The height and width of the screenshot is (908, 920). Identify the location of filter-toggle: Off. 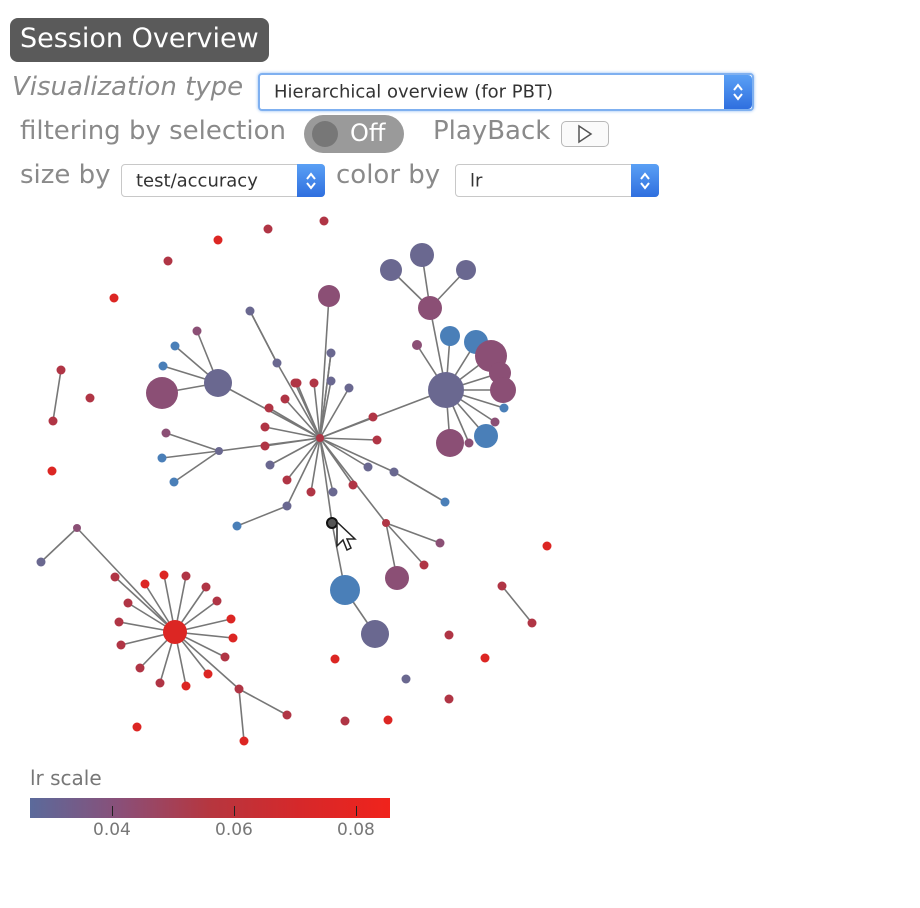
(354, 134).